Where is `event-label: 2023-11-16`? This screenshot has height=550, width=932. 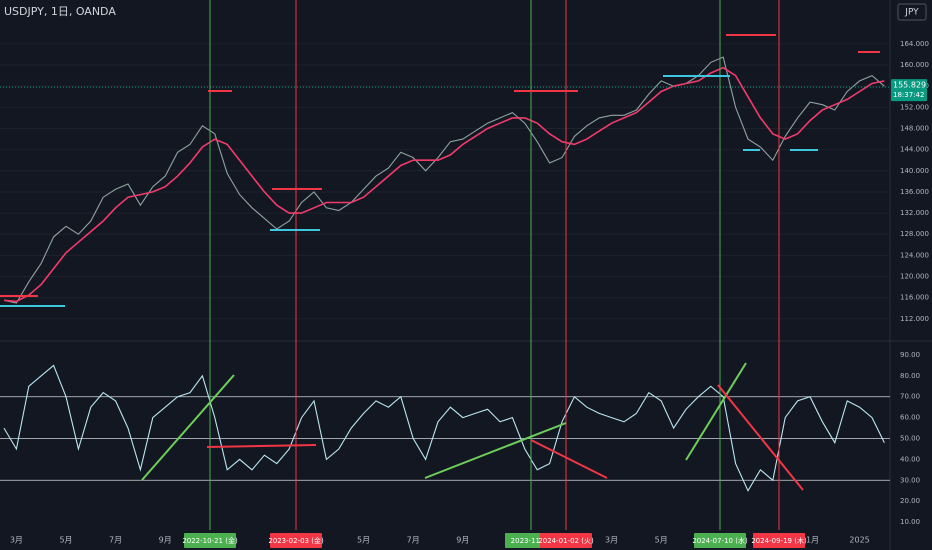
event-label: 2023-11-16 is located at coordinates (531, 541).